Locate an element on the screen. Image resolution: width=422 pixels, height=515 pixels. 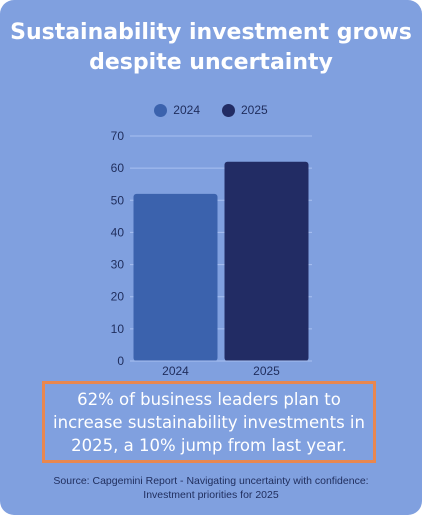
y-tick-label-20: 20 is located at coordinates (118, 297).